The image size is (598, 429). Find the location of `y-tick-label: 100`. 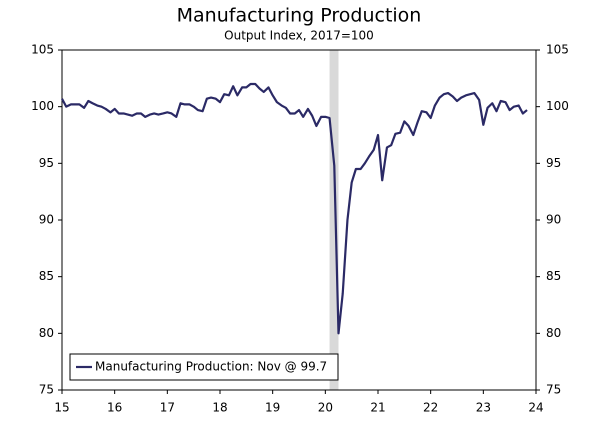

y-tick-label: 100 is located at coordinates (42, 106).